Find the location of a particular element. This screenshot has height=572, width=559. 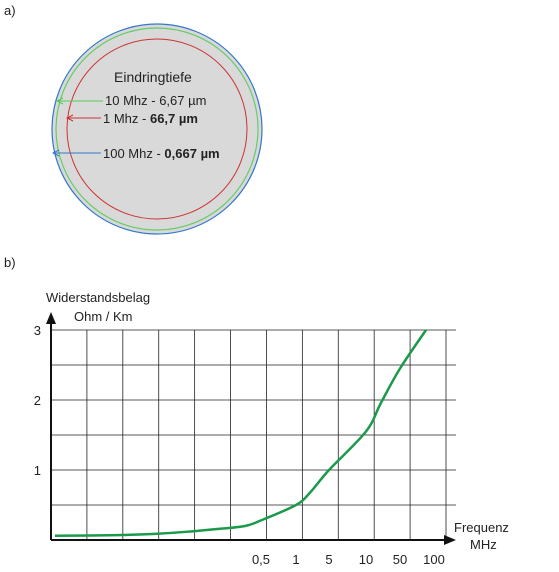

y-axis-label-line1: Widerstandsbelag is located at coordinates (98, 297).